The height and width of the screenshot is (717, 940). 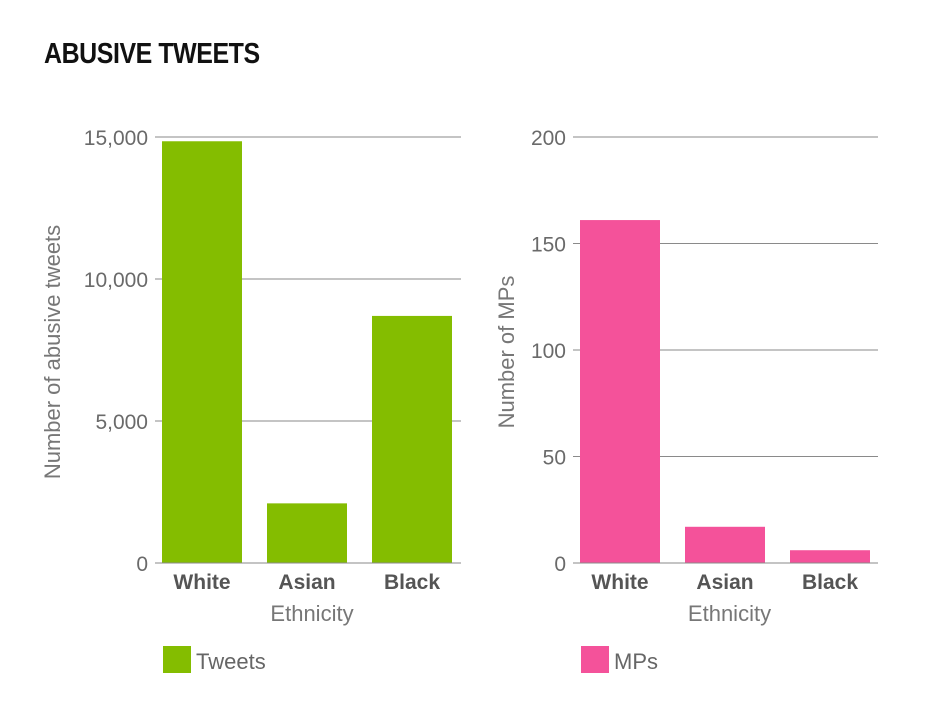 What do you see at coordinates (554, 458) in the screenshot?
I see `y-tick-label: 50` at bounding box center [554, 458].